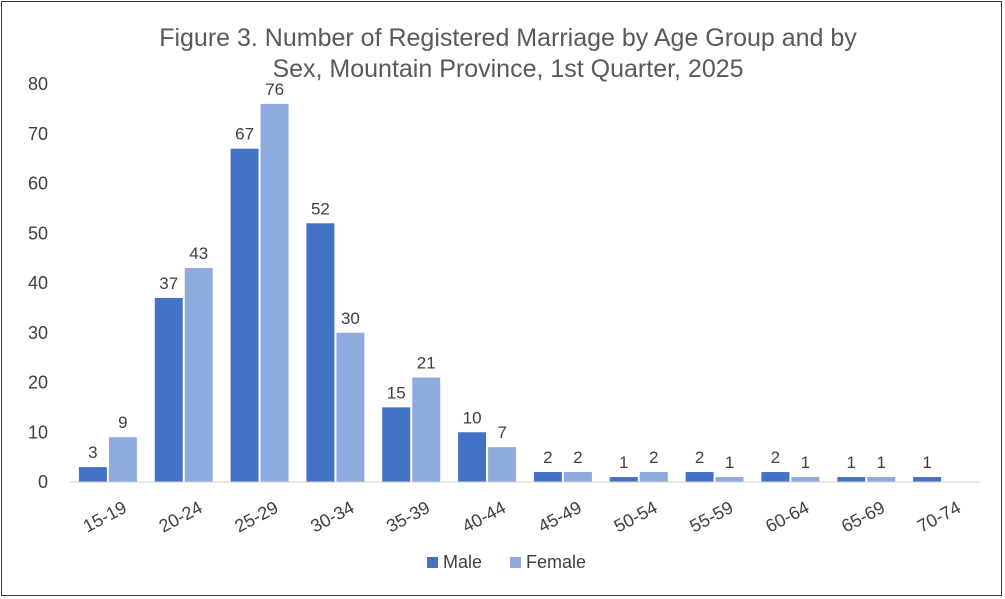  What do you see at coordinates (699, 457) in the screenshot?
I see `data-label-male-55-59: 2` at bounding box center [699, 457].